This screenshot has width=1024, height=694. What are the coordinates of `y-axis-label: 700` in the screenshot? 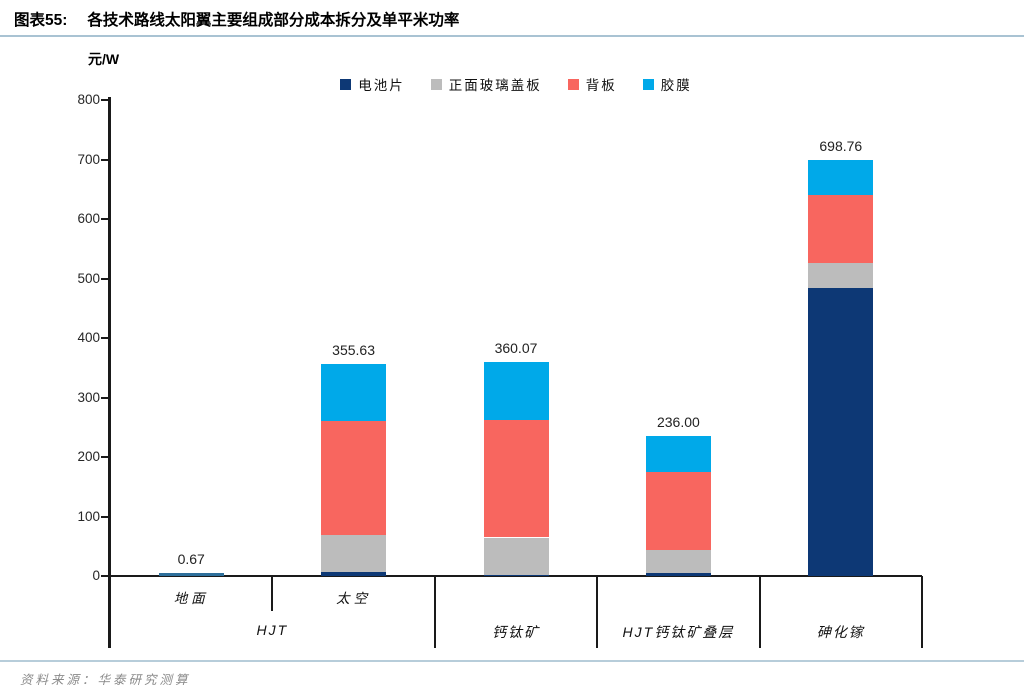 It's located at (88, 159).